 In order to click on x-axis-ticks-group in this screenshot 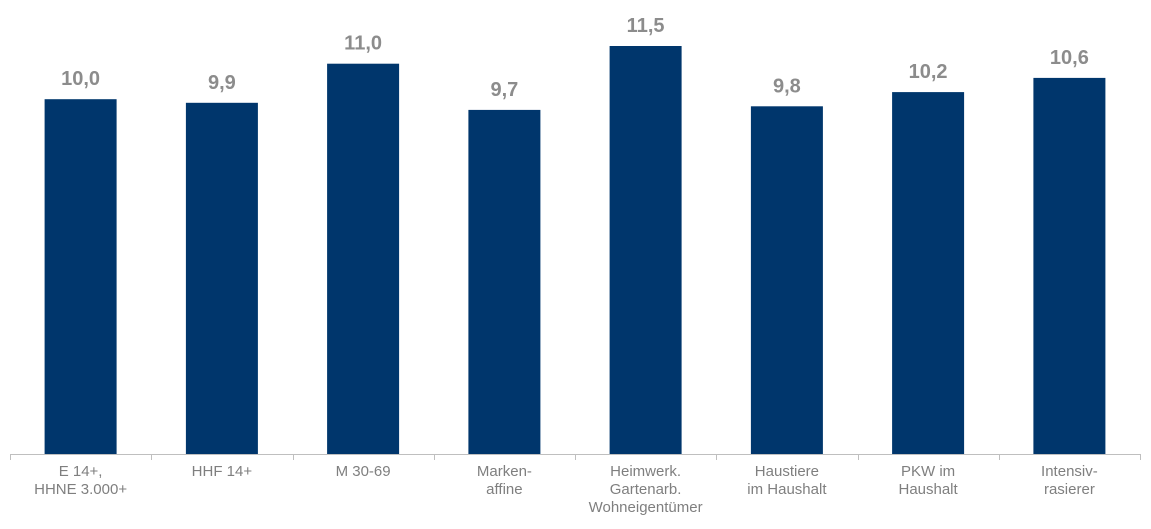, I will do `click(575, 457)`.